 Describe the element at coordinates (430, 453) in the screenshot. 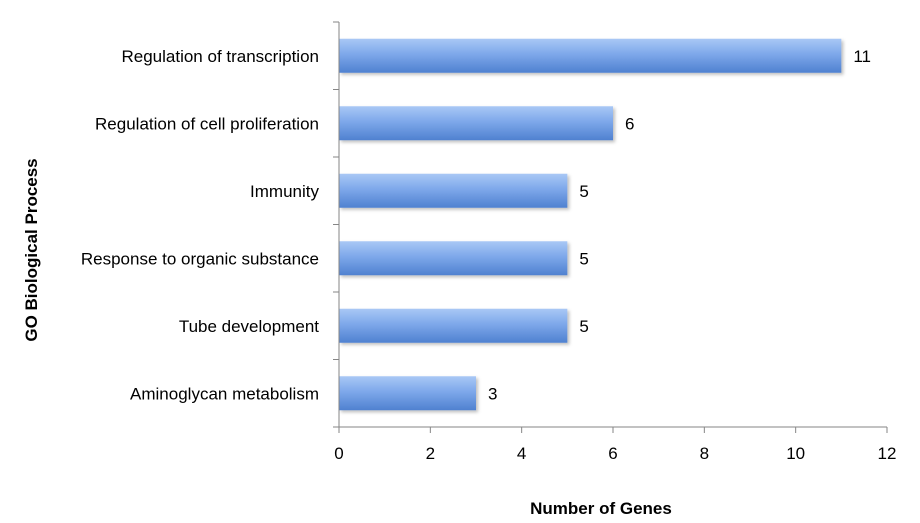

I see `x-tick-label: 2` at that location.